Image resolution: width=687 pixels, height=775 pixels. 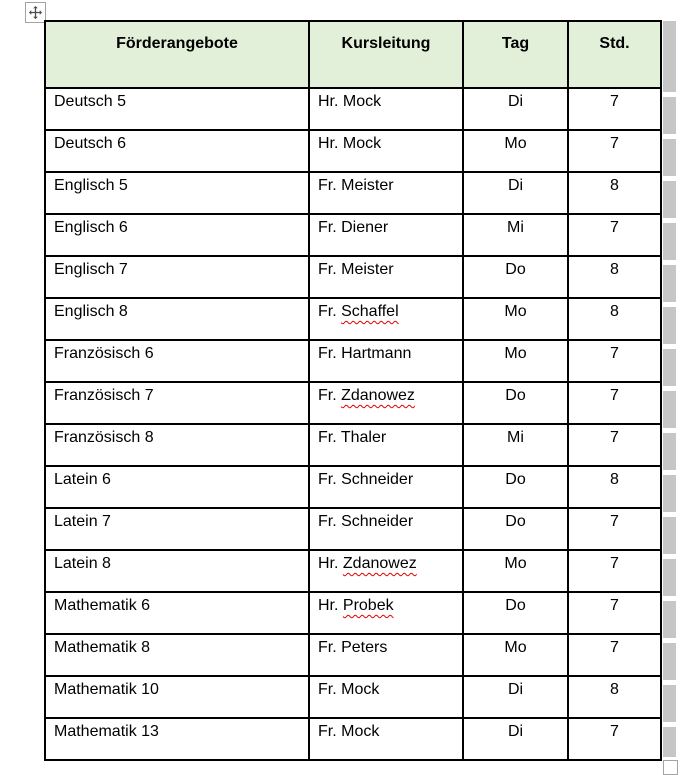 I want to click on column-header-std: Std., so click(x=614, y=54).